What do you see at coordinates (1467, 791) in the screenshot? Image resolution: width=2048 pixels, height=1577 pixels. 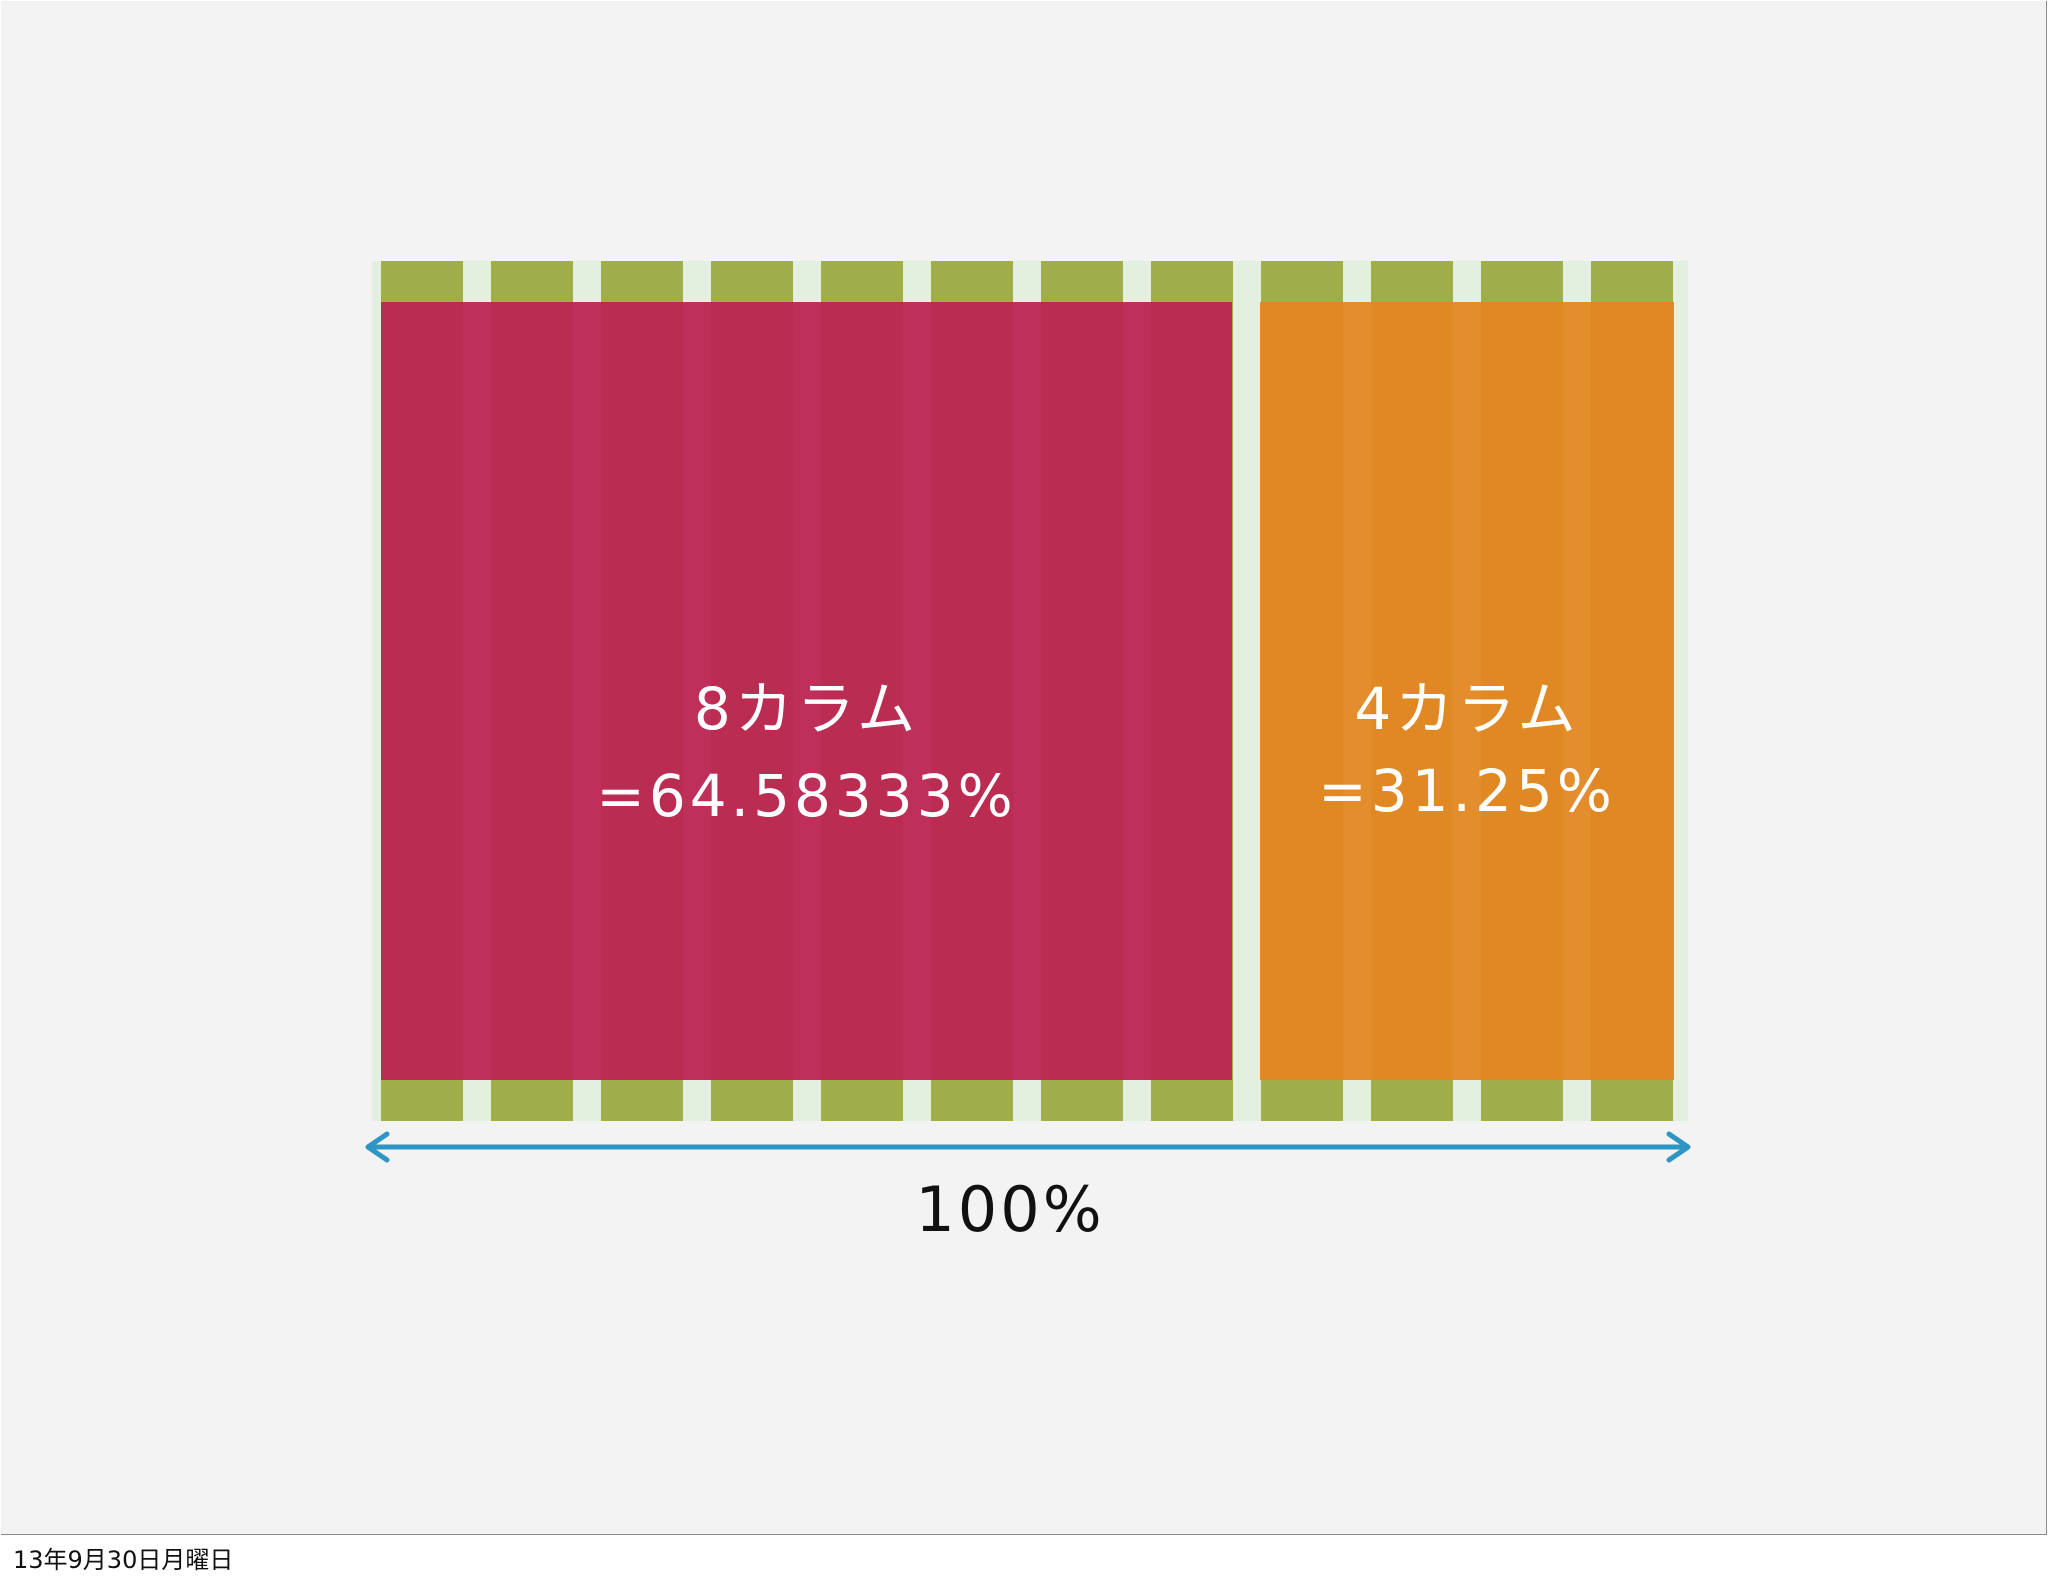 I see `four-column-percentage: =31.25%` at bounding box center [1467, 791].